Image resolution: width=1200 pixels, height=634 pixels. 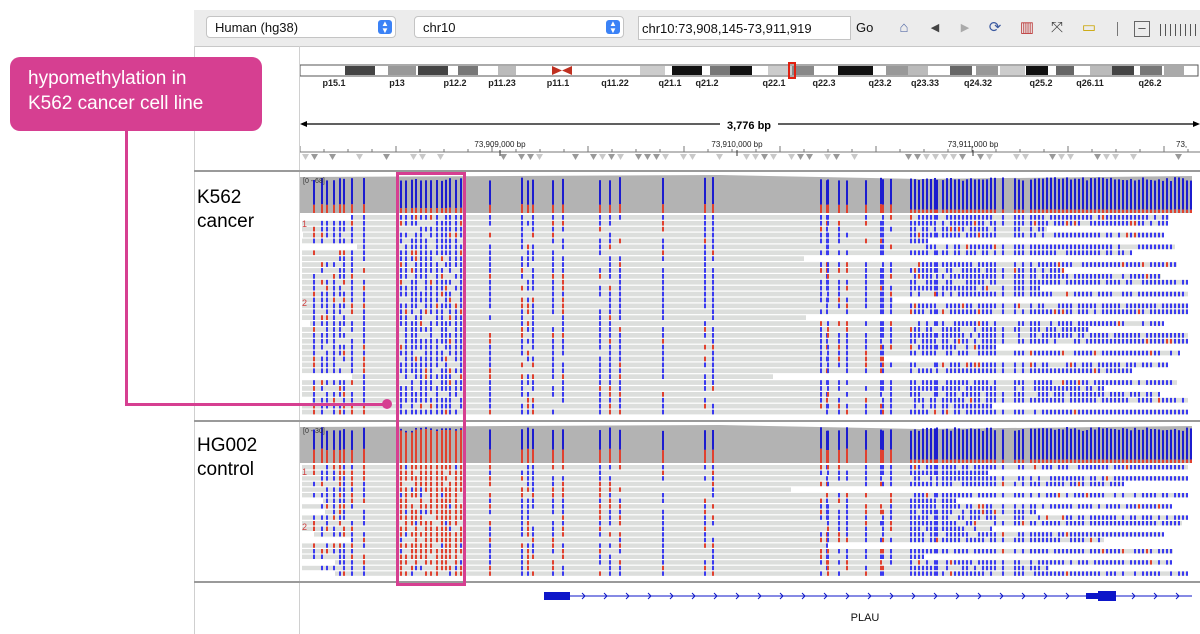 What do you see at coordinates (995, 27) in the screenshot?
I see `refresh-icon: ⟳` at bounding box center [995, 27].